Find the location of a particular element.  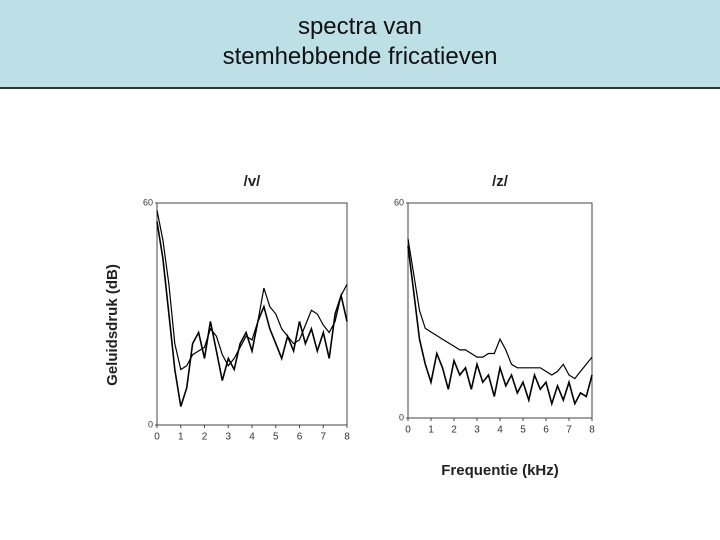

chart-title: /v/ is located at coordinates (253, 181).